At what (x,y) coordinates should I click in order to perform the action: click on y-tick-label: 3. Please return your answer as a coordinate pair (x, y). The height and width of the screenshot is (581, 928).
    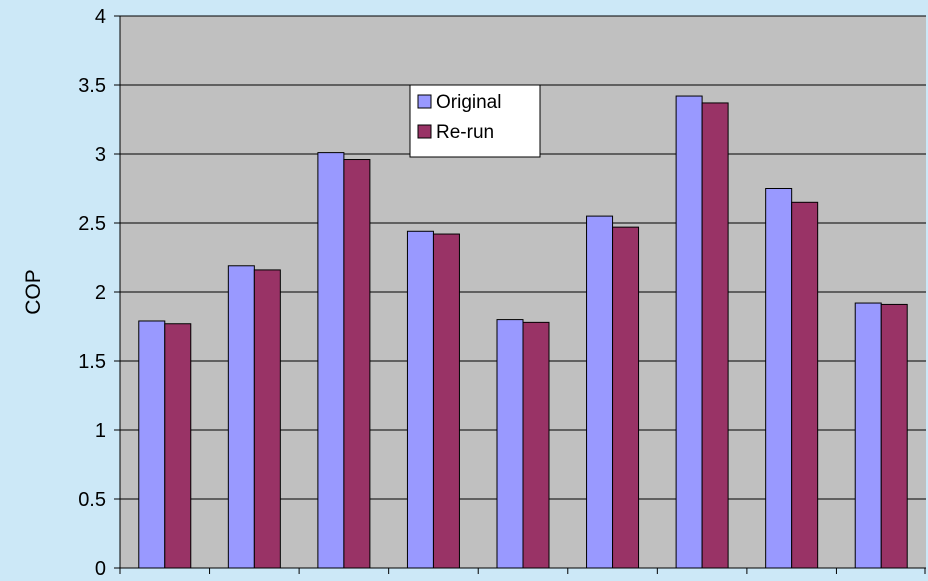
    Looking at the image, I should click on (100, 155).